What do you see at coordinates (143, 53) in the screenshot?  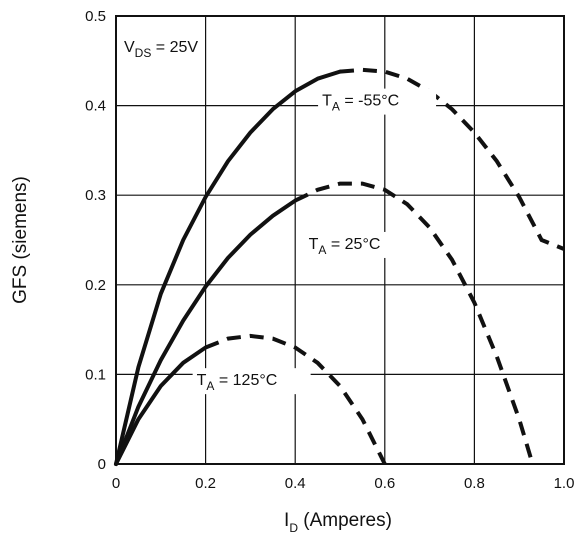 I see `condition-sub: DS` at bounding box center [143, 53].